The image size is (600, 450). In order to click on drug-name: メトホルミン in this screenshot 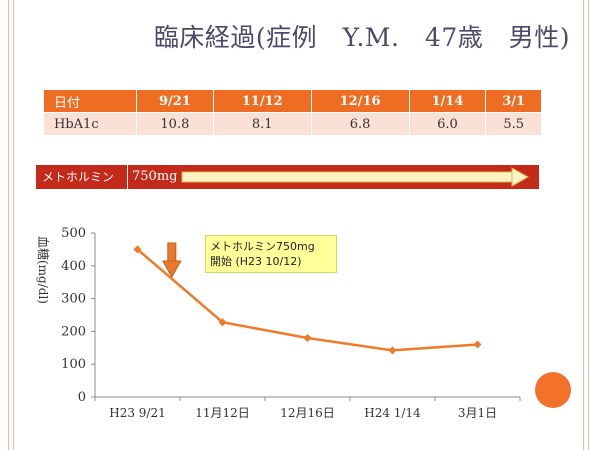, I will do `click(78, 177)`.